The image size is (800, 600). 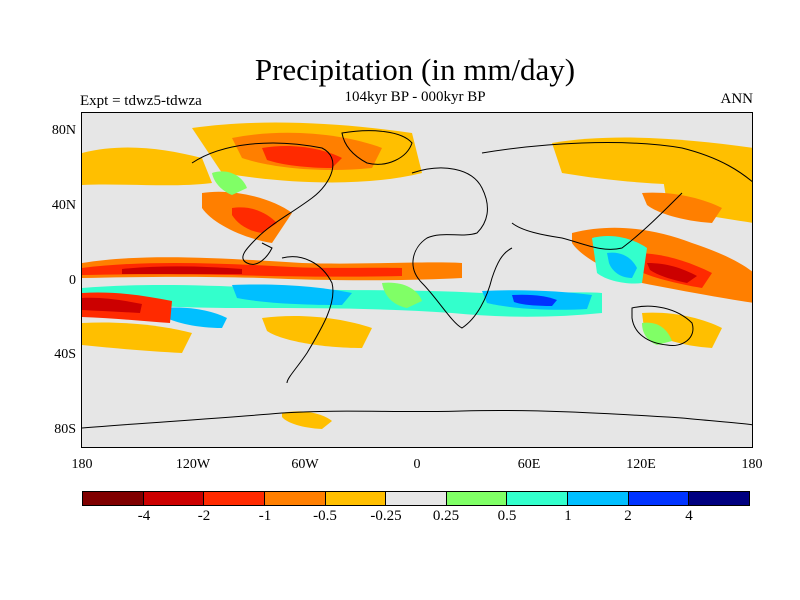 What do you see at coordinates (141, 101) in the screenshot?
I see `experiment-label: Expt = tdwz5-tdwza` at bounding box center [141, 101].